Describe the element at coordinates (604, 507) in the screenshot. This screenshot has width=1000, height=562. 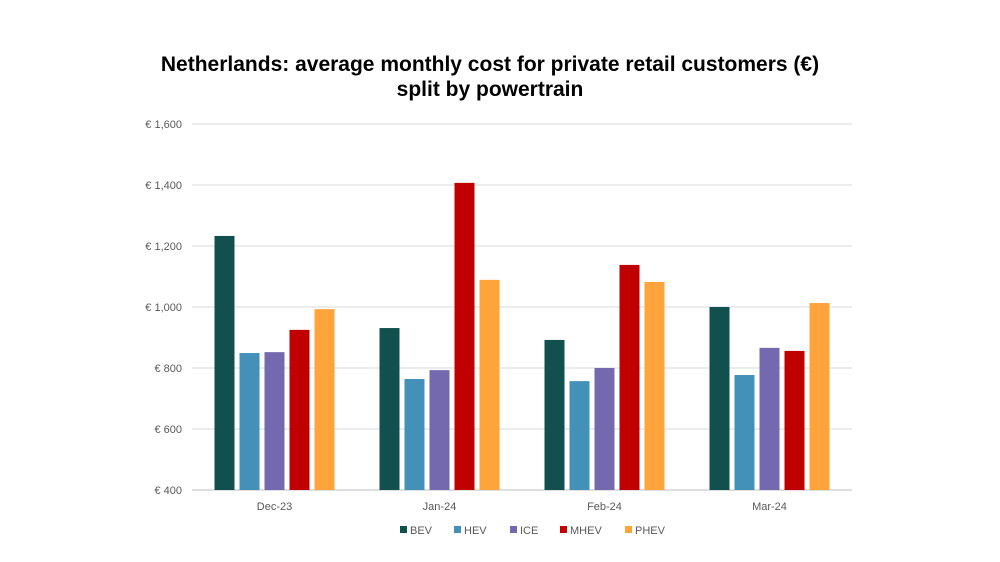
I see `x-tick-label: Feb-24` at that location.